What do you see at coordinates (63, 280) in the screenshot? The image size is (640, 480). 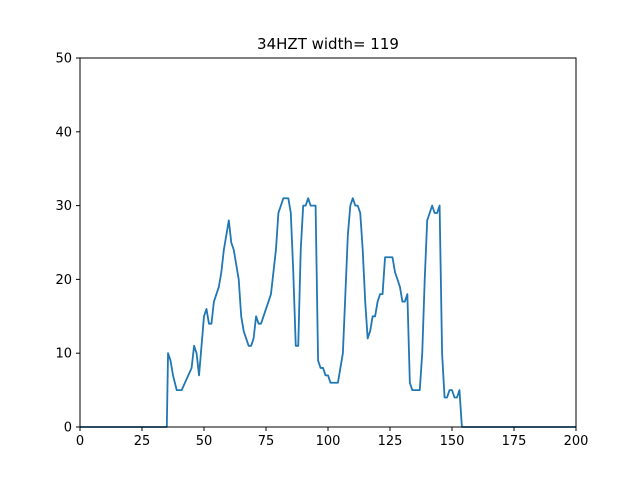 I see `y-tick-label: 20` at bounding box center [63, 280].